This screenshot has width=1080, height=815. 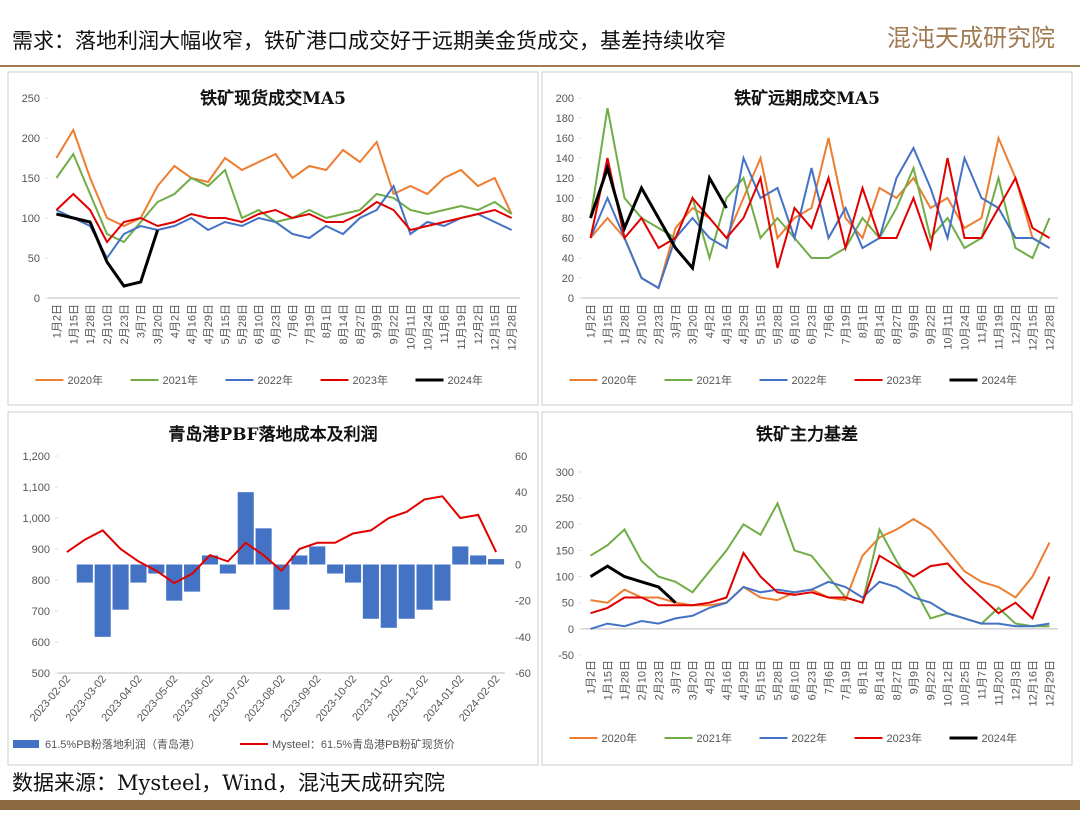 What do you see at coordinates (568, 279) in the screenshot?
I see `y-tick-label: 20` at bounding box center [568, 279].